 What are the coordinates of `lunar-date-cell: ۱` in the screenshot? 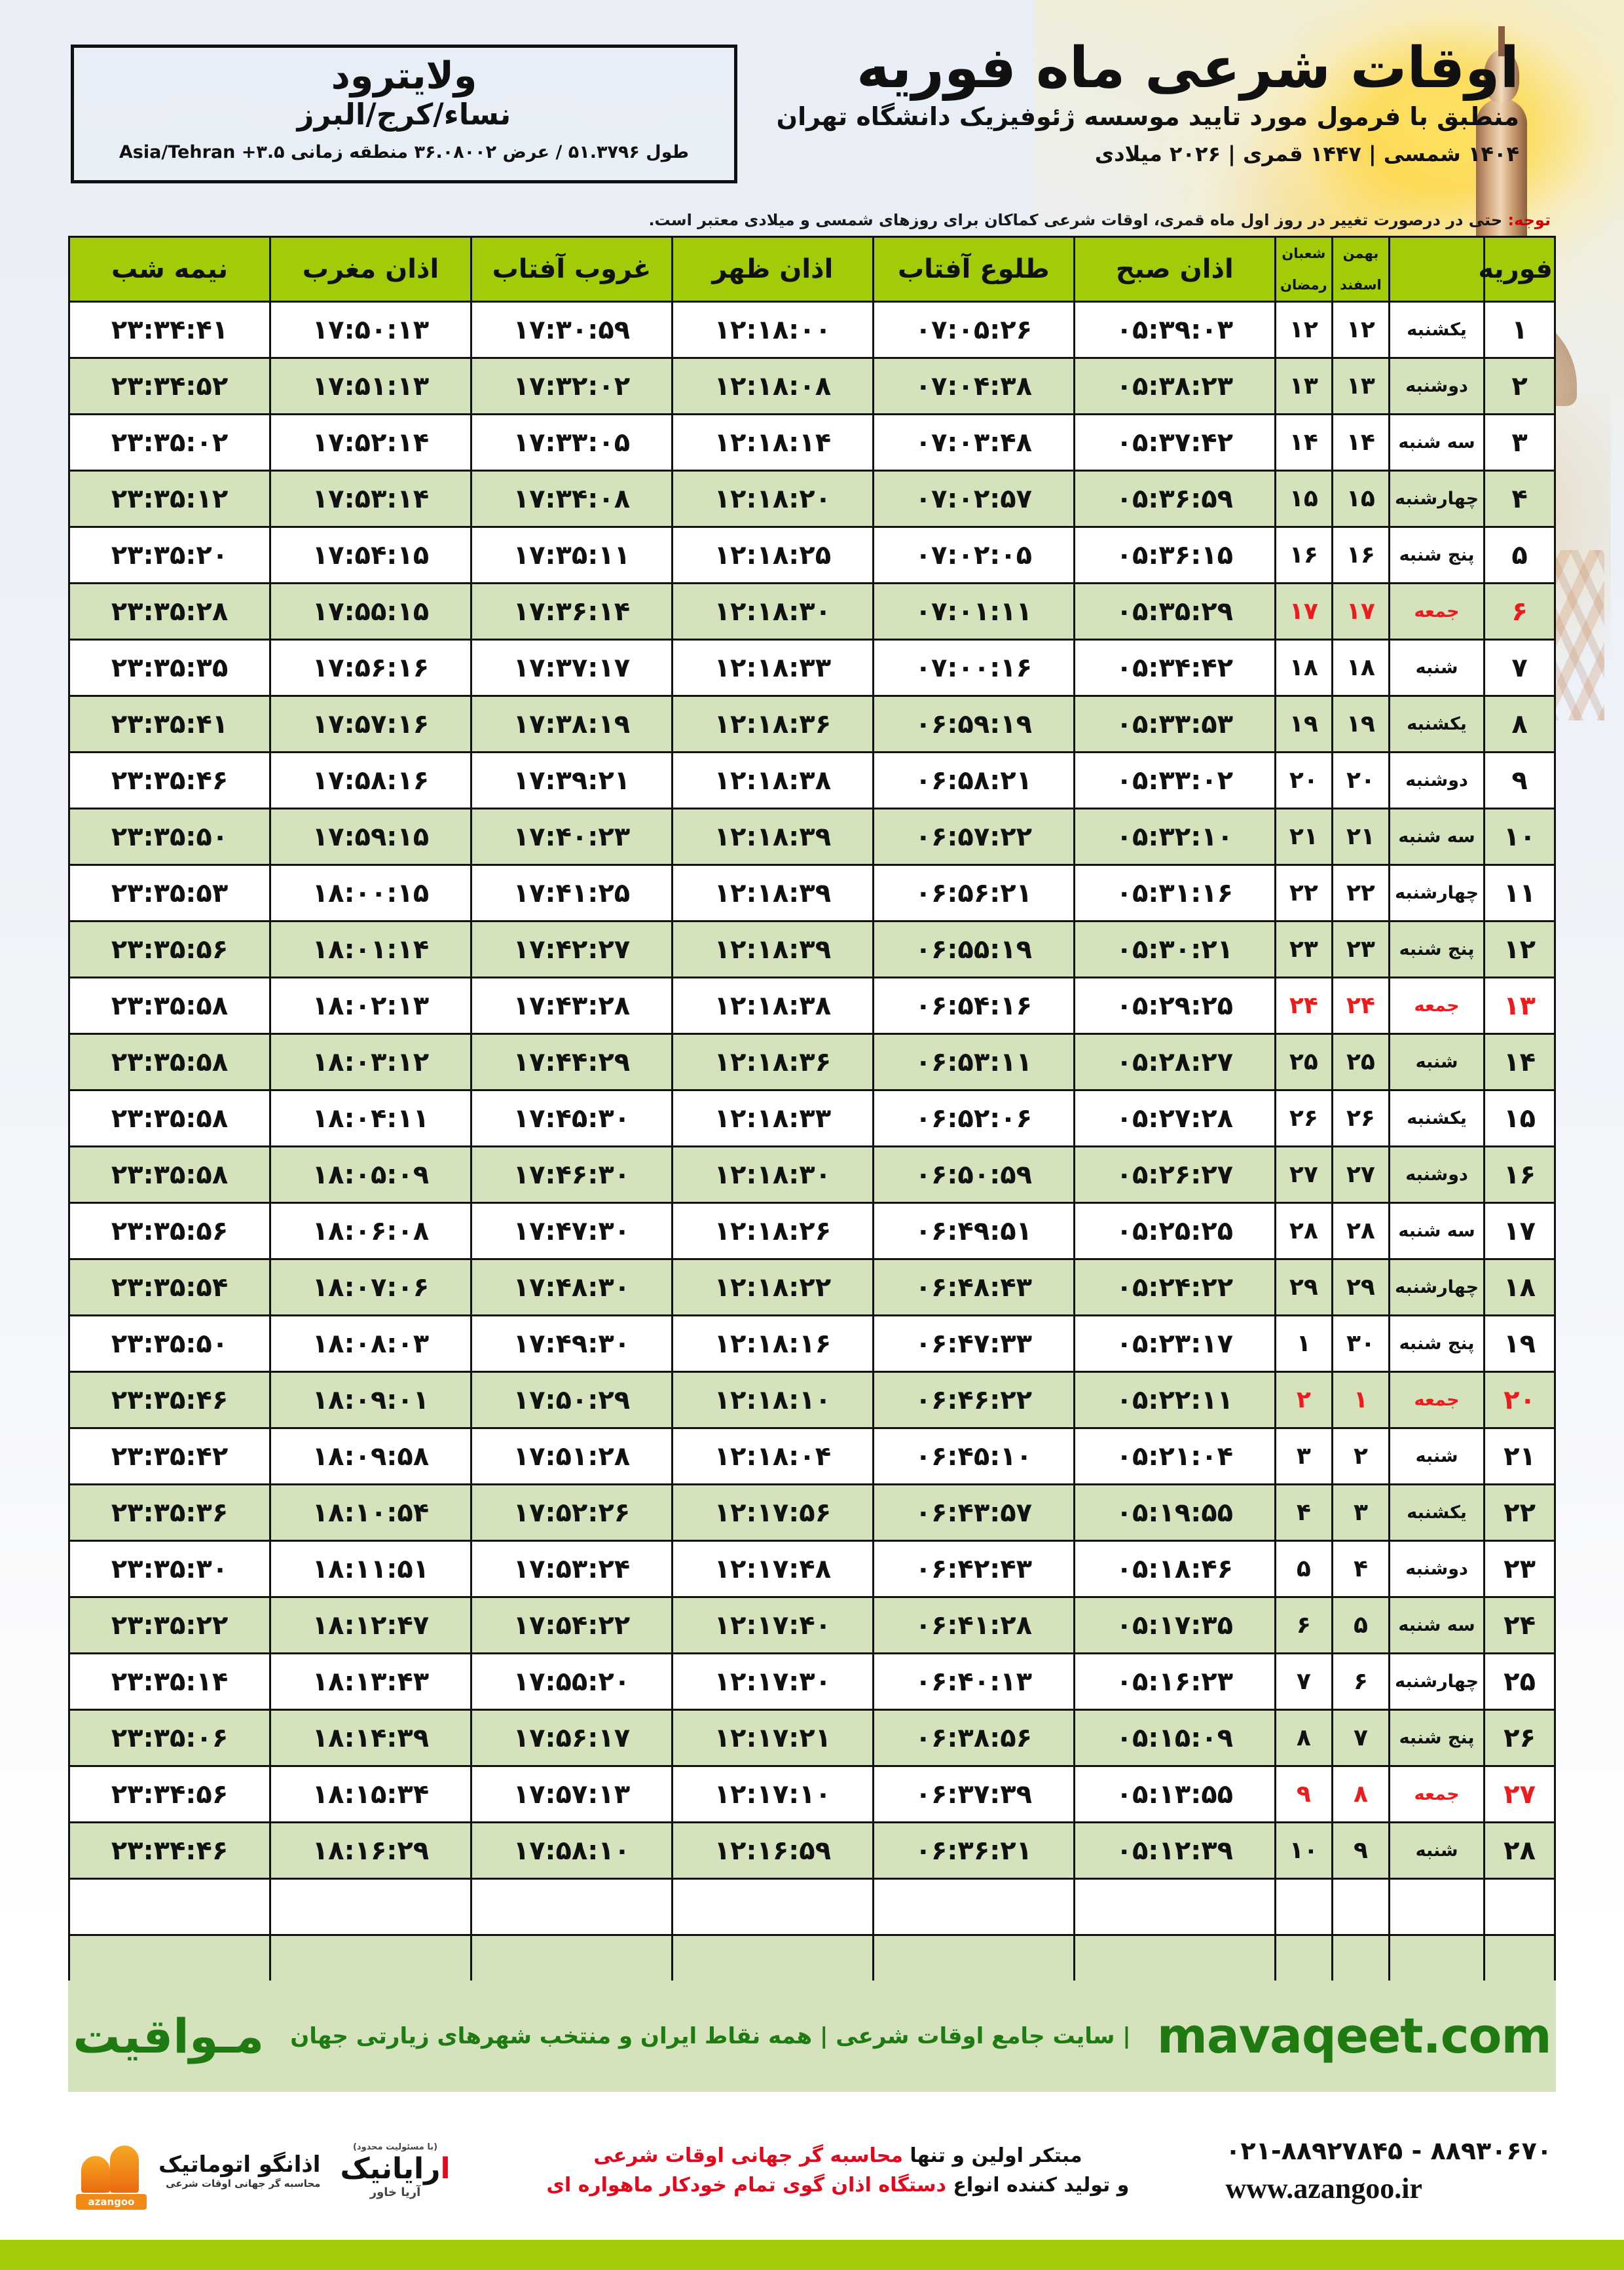 It's located at (1303, 1343).